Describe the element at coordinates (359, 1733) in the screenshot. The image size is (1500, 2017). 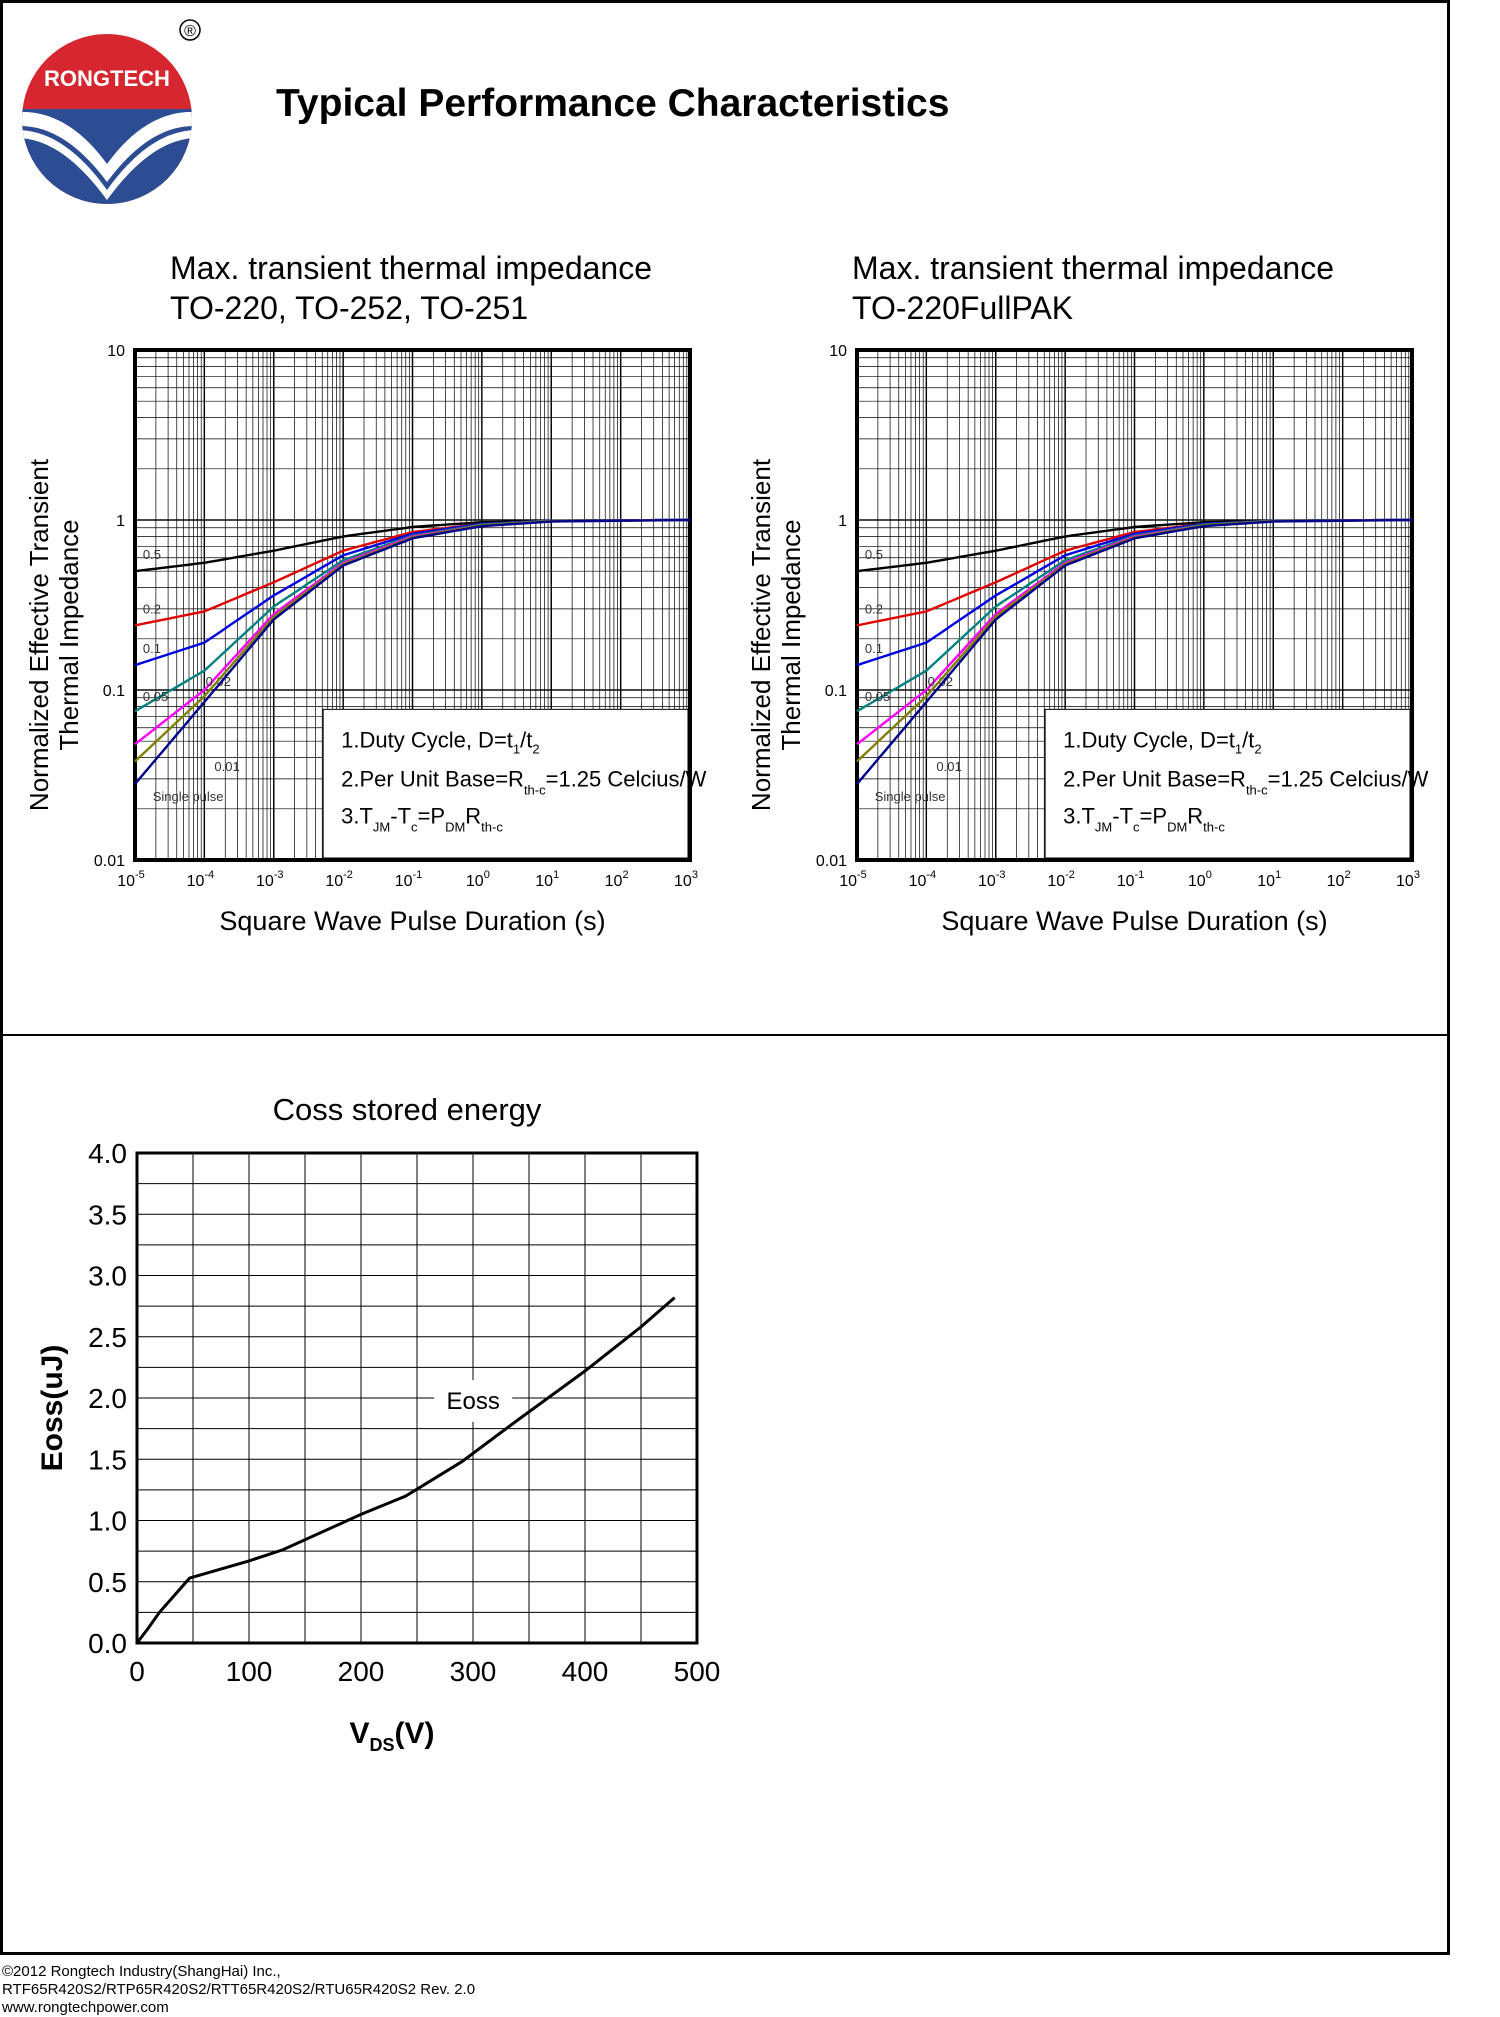
I see `x-axis-label-main: V` at that location.